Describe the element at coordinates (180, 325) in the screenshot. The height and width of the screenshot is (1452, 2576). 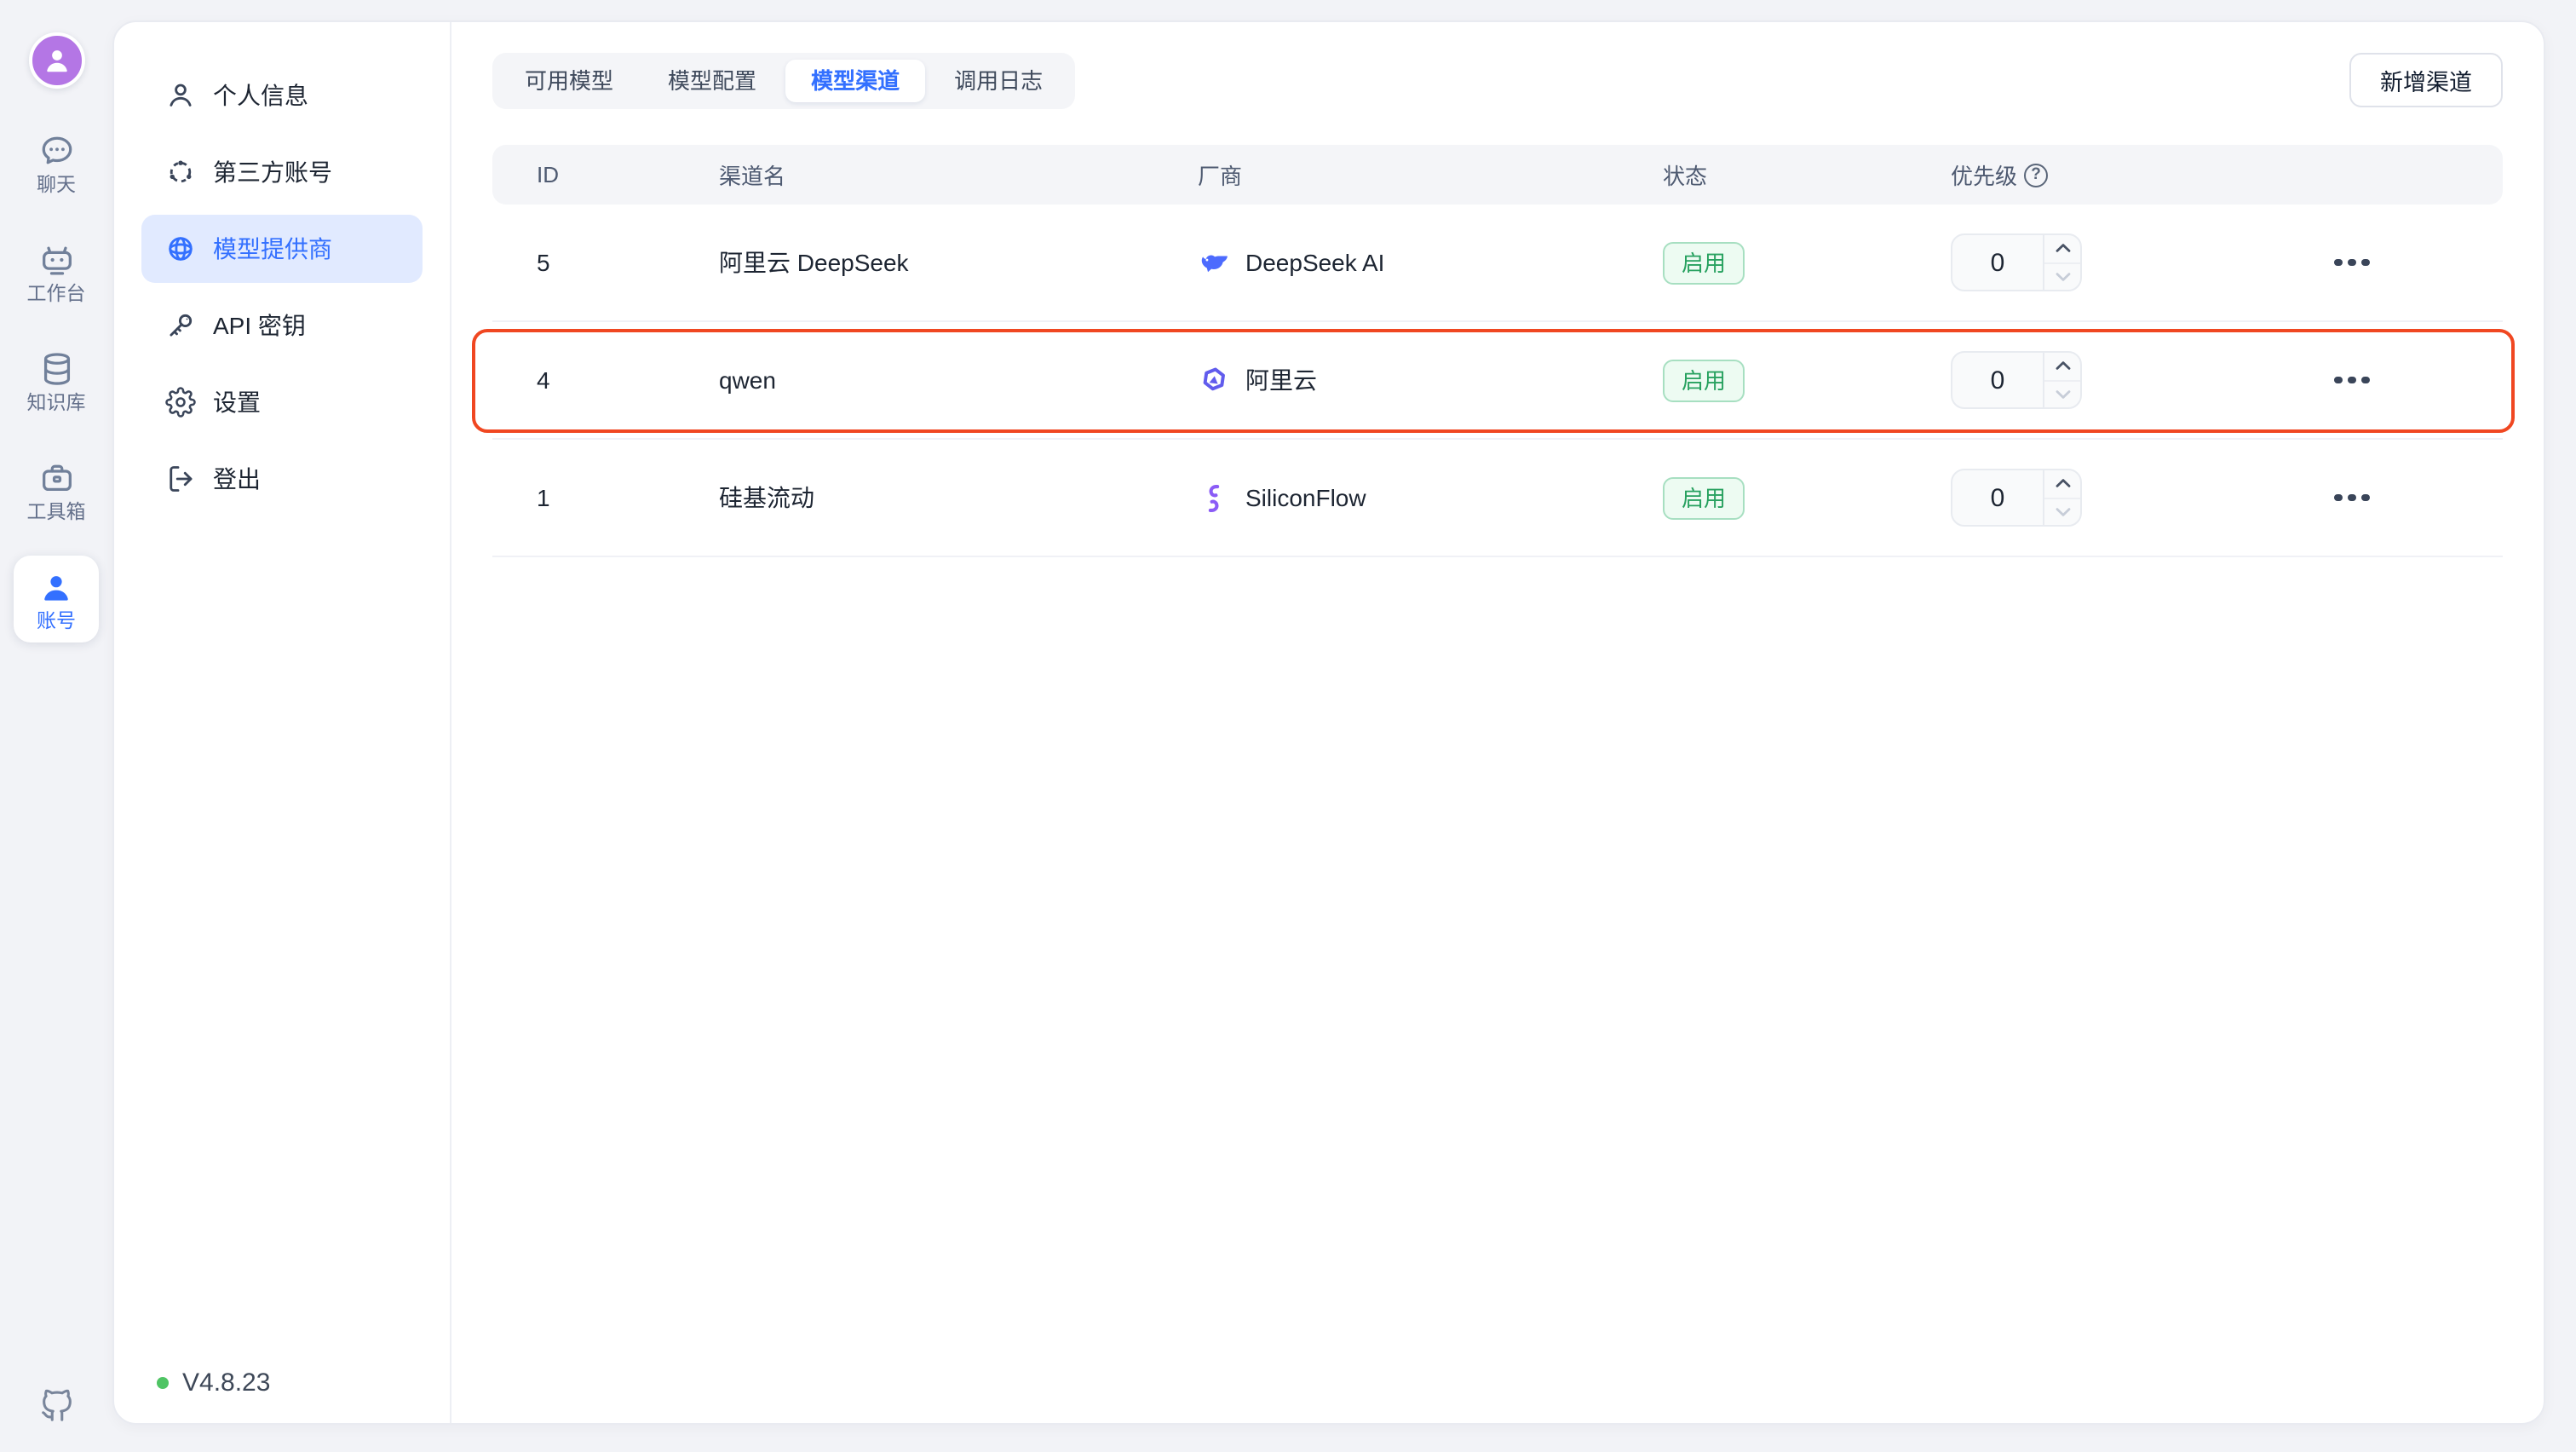
I see `key-icon` at that location.